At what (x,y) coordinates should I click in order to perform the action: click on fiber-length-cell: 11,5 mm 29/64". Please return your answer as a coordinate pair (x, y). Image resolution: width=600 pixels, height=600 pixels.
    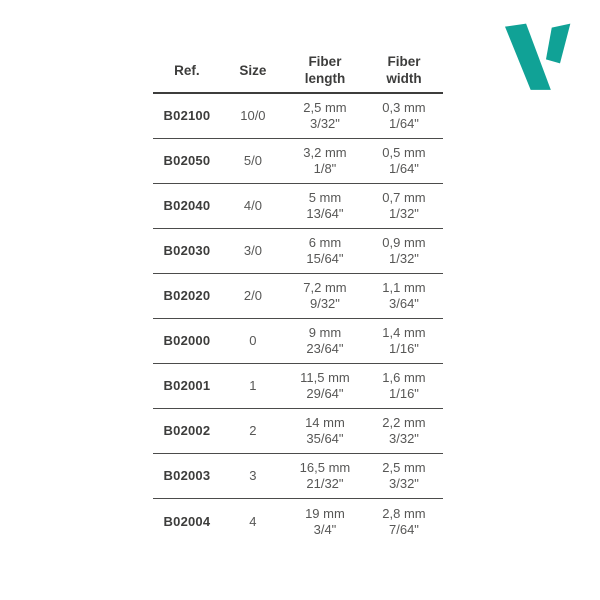
    Looking at the image, I should click on (325, 386).